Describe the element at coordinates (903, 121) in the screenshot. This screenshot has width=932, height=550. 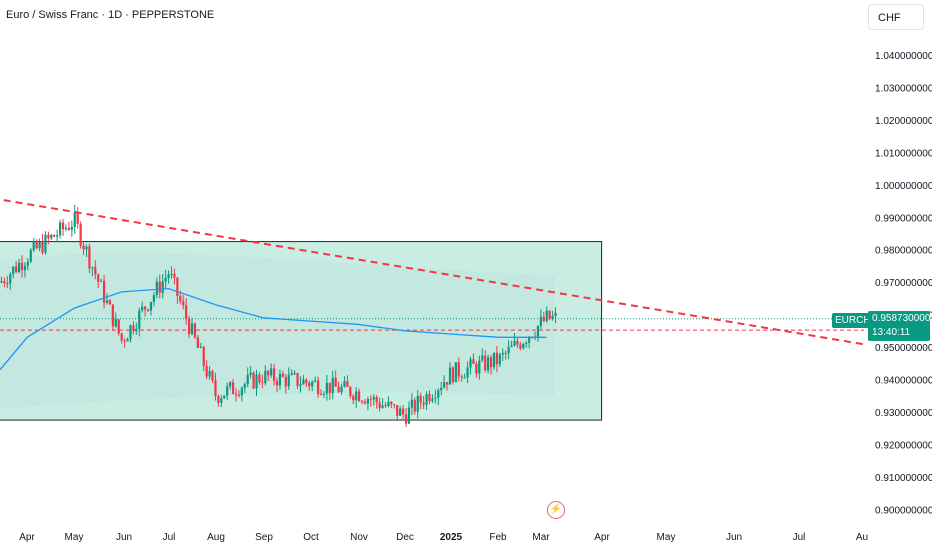
I see `y-tick-label: 1.020000000` at that location.